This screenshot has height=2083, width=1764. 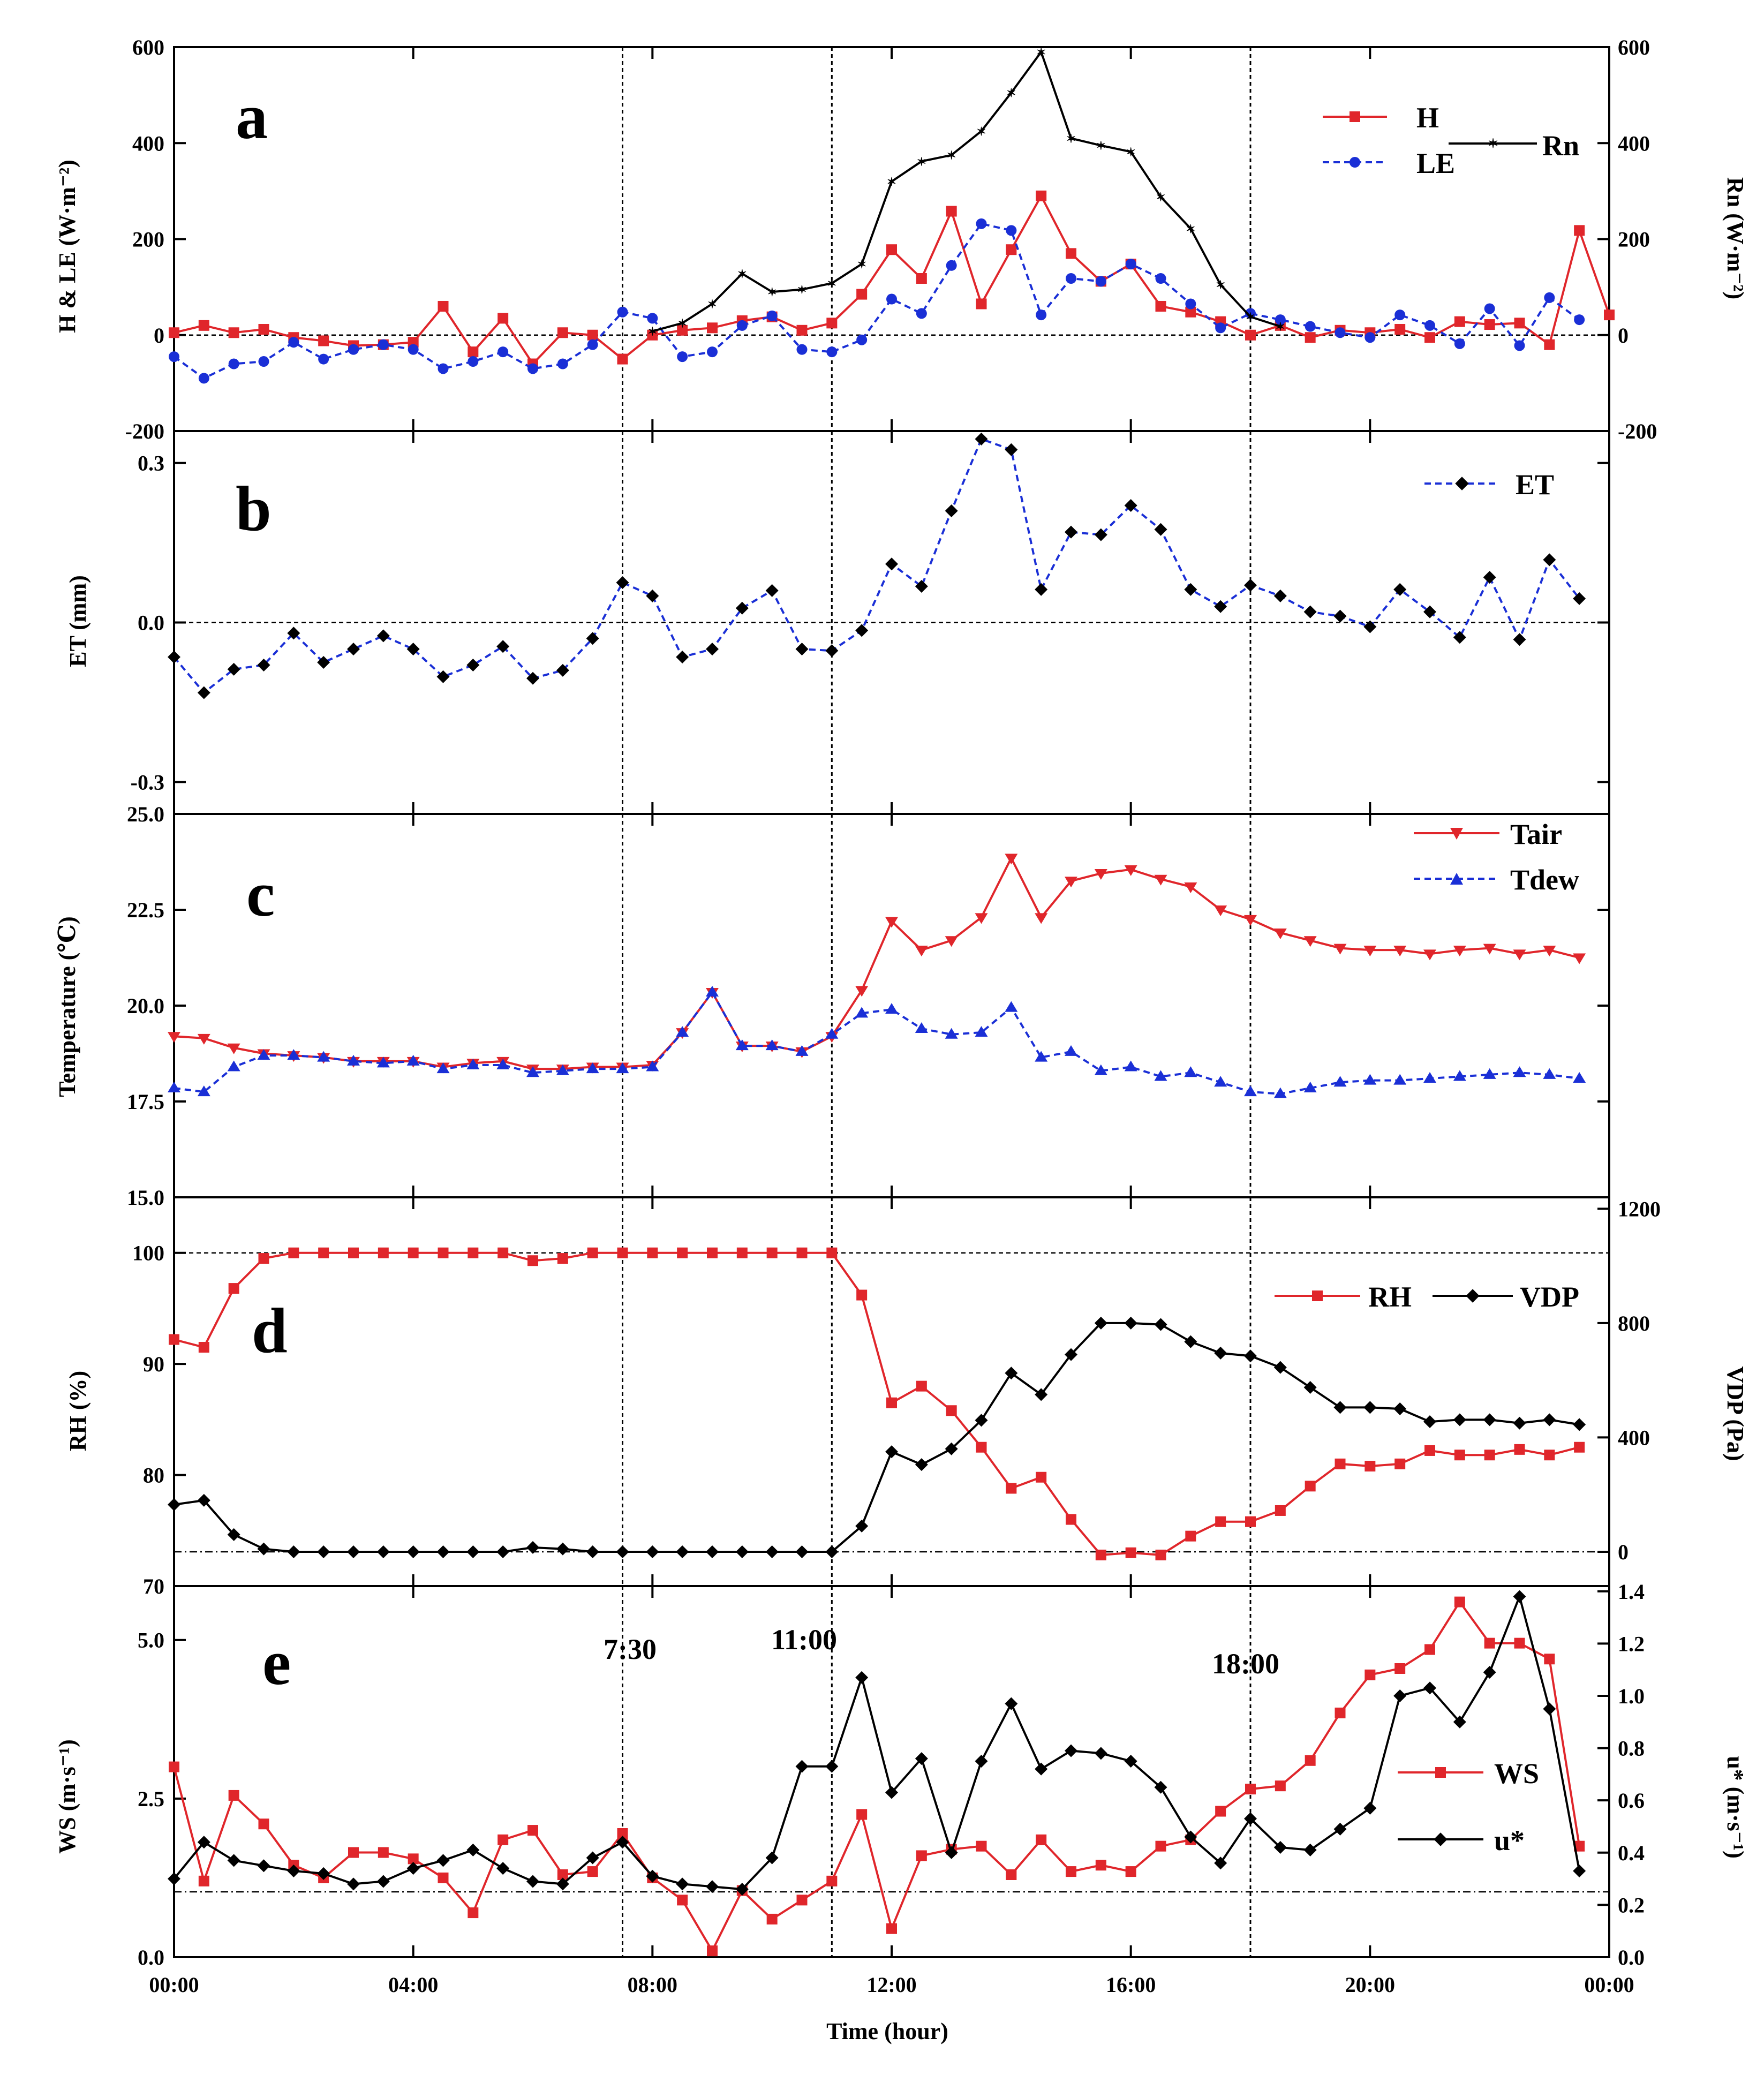 What do you see at coordinates (1355, 162) in the screenshot?
I see `legend-a-LE-marker` at bounding box center [1355, 162].